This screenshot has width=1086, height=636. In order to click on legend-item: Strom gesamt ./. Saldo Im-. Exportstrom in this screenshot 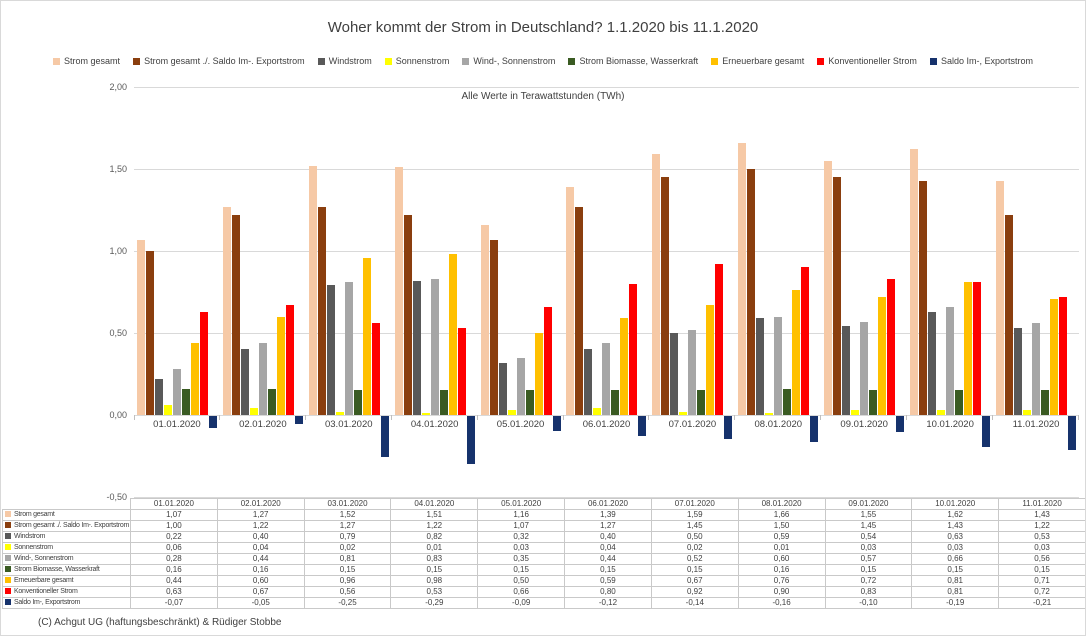, I will do `click(219, 61)`.